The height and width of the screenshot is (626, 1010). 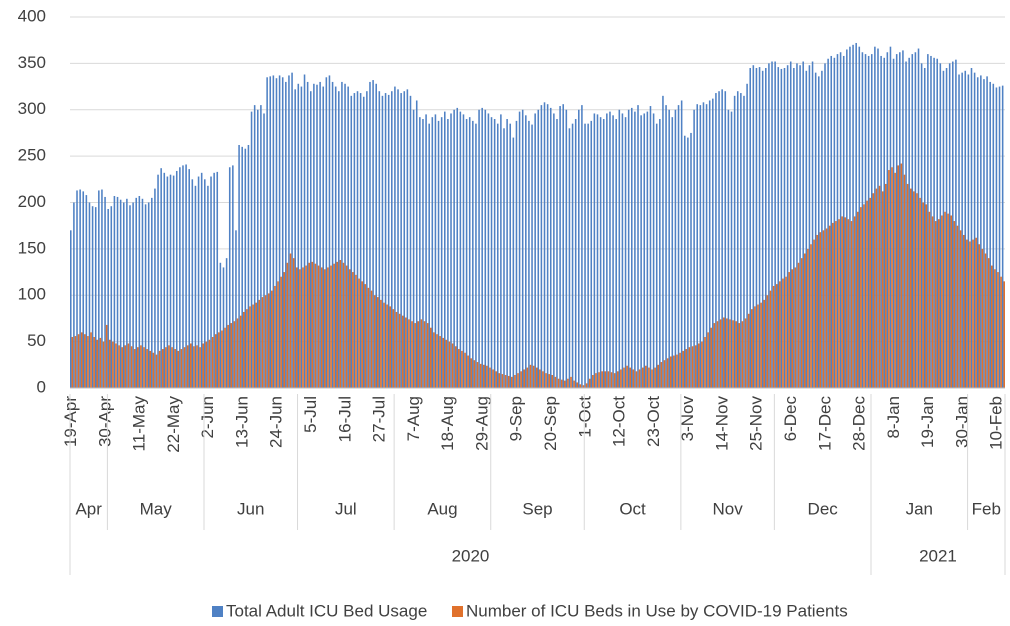 I want to click on y-tick-label: 300, so click(x=32, y=108).